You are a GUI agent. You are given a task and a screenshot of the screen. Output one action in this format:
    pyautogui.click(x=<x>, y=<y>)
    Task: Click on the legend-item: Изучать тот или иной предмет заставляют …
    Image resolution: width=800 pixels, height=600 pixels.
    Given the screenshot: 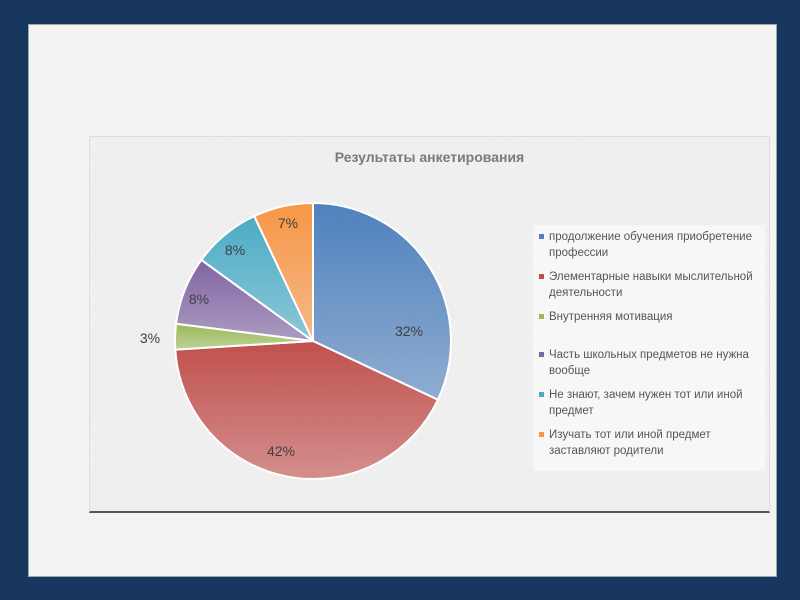 What is the action you would take?
    pyautogui.click(x=649, y=443)
    